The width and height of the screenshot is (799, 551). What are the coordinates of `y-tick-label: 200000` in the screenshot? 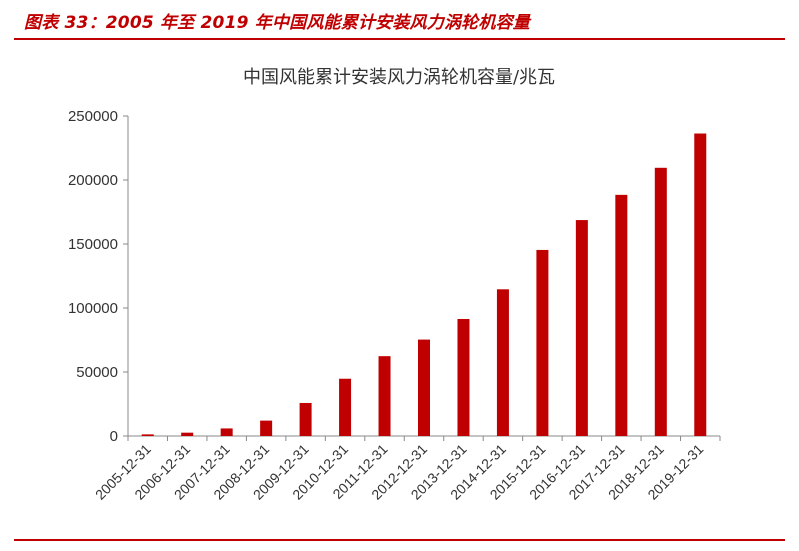 It's located at (93, 180).